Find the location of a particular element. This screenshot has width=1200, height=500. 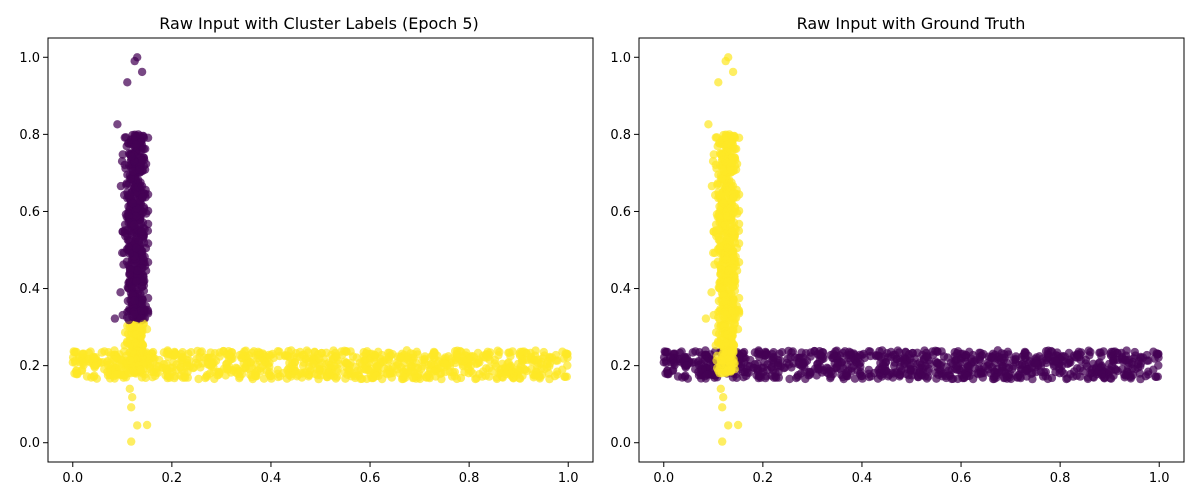

left-y-tick-label: 0.4 is located at coordinates (29, 289).